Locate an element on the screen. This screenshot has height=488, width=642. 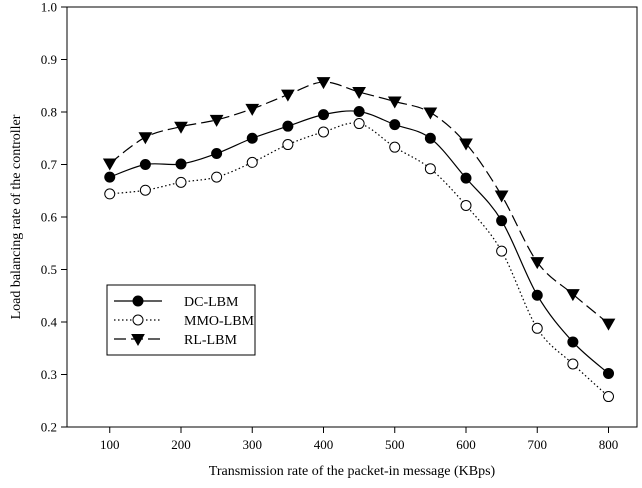
legend-item-mmo-lbm: MMO-LBM is located at coordinates (184, 321).